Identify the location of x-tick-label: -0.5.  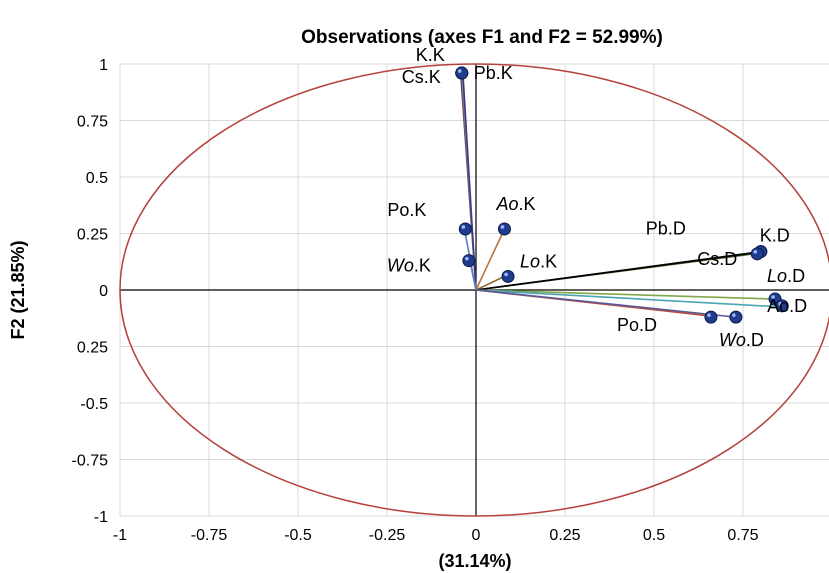
(298, 535).